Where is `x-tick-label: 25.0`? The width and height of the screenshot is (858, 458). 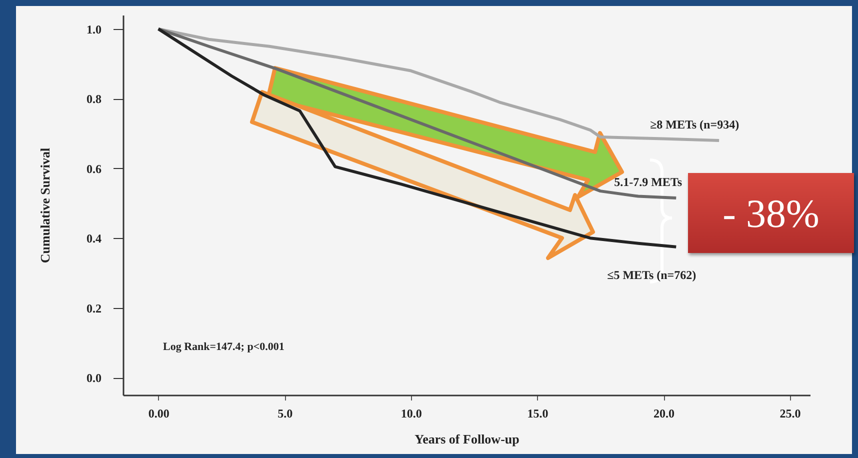 x-tick-label: 25.0 is located at coordinates (790, 413).